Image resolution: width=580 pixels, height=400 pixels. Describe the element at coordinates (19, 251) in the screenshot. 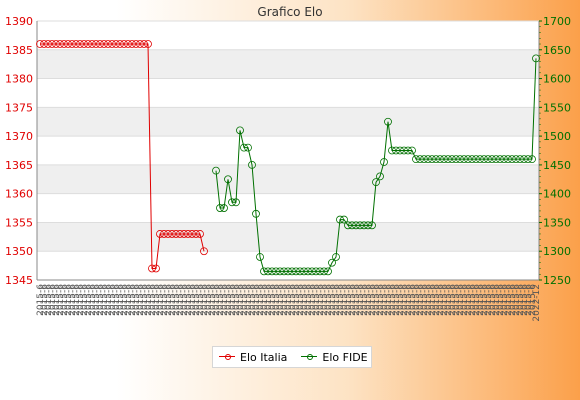

I see `left-tick-label: 1350` at that location.